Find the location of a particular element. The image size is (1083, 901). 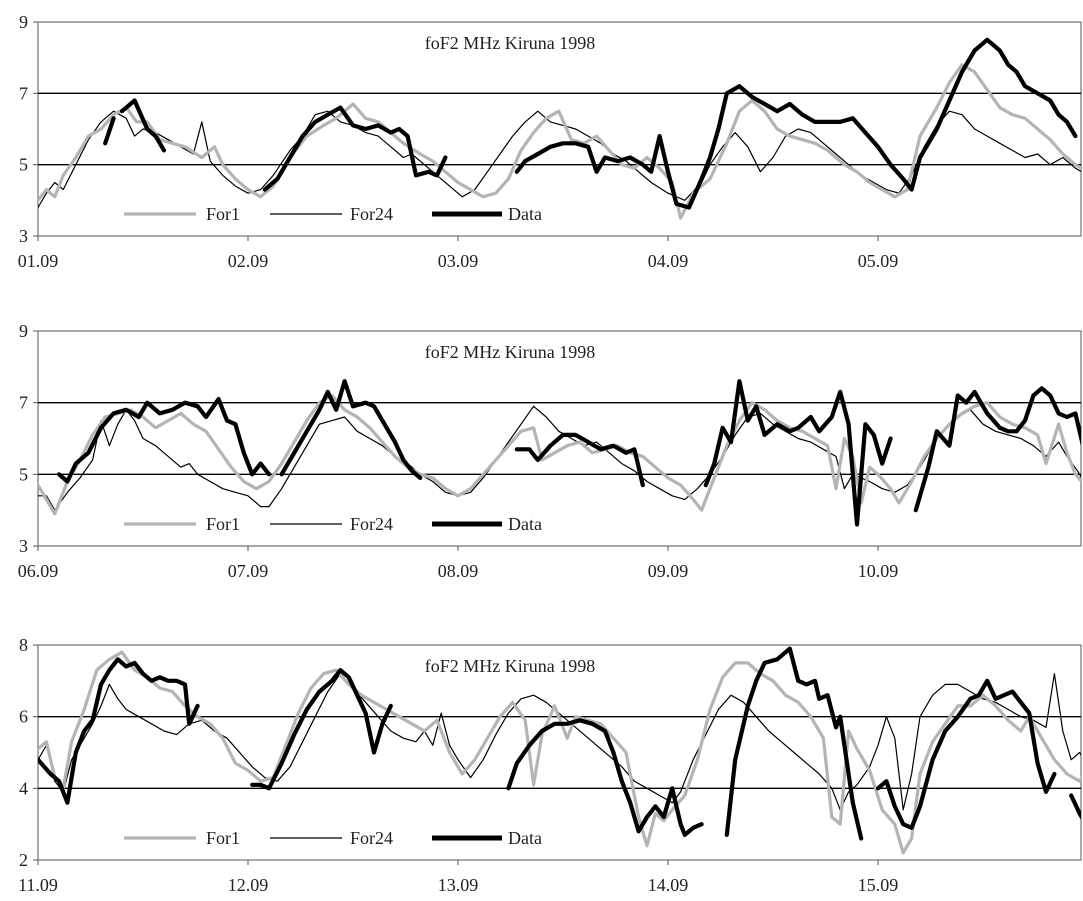

x-tick-label: 01.09 is located at coordinates (38, 261).